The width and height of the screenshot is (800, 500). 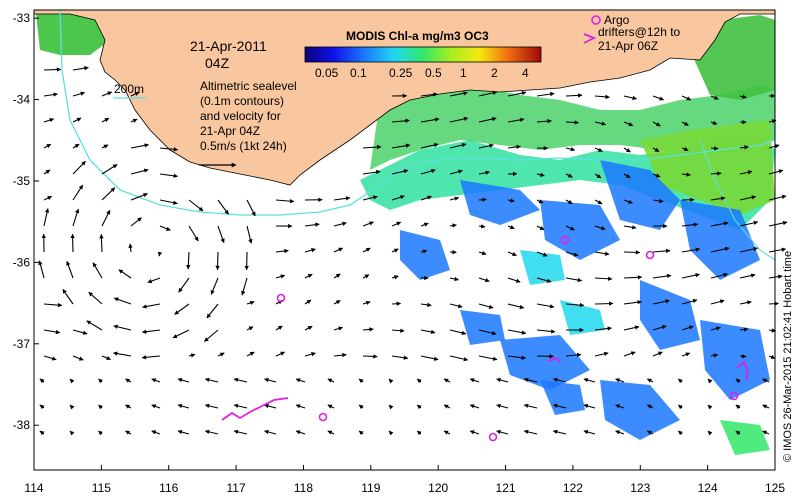 What do you see at coordinates (590, 38) in the screenshot?
I see `drifter-legend-icon` at bounding box center [590, 38].